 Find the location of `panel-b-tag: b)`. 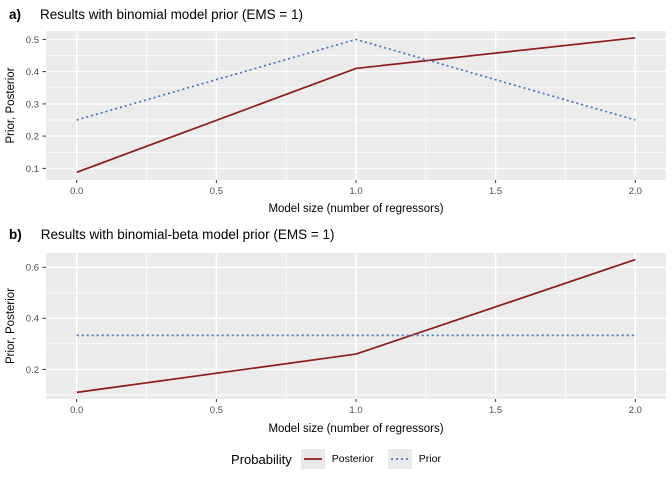

panel-b-tag: b) is located at coordinates (15, 234).